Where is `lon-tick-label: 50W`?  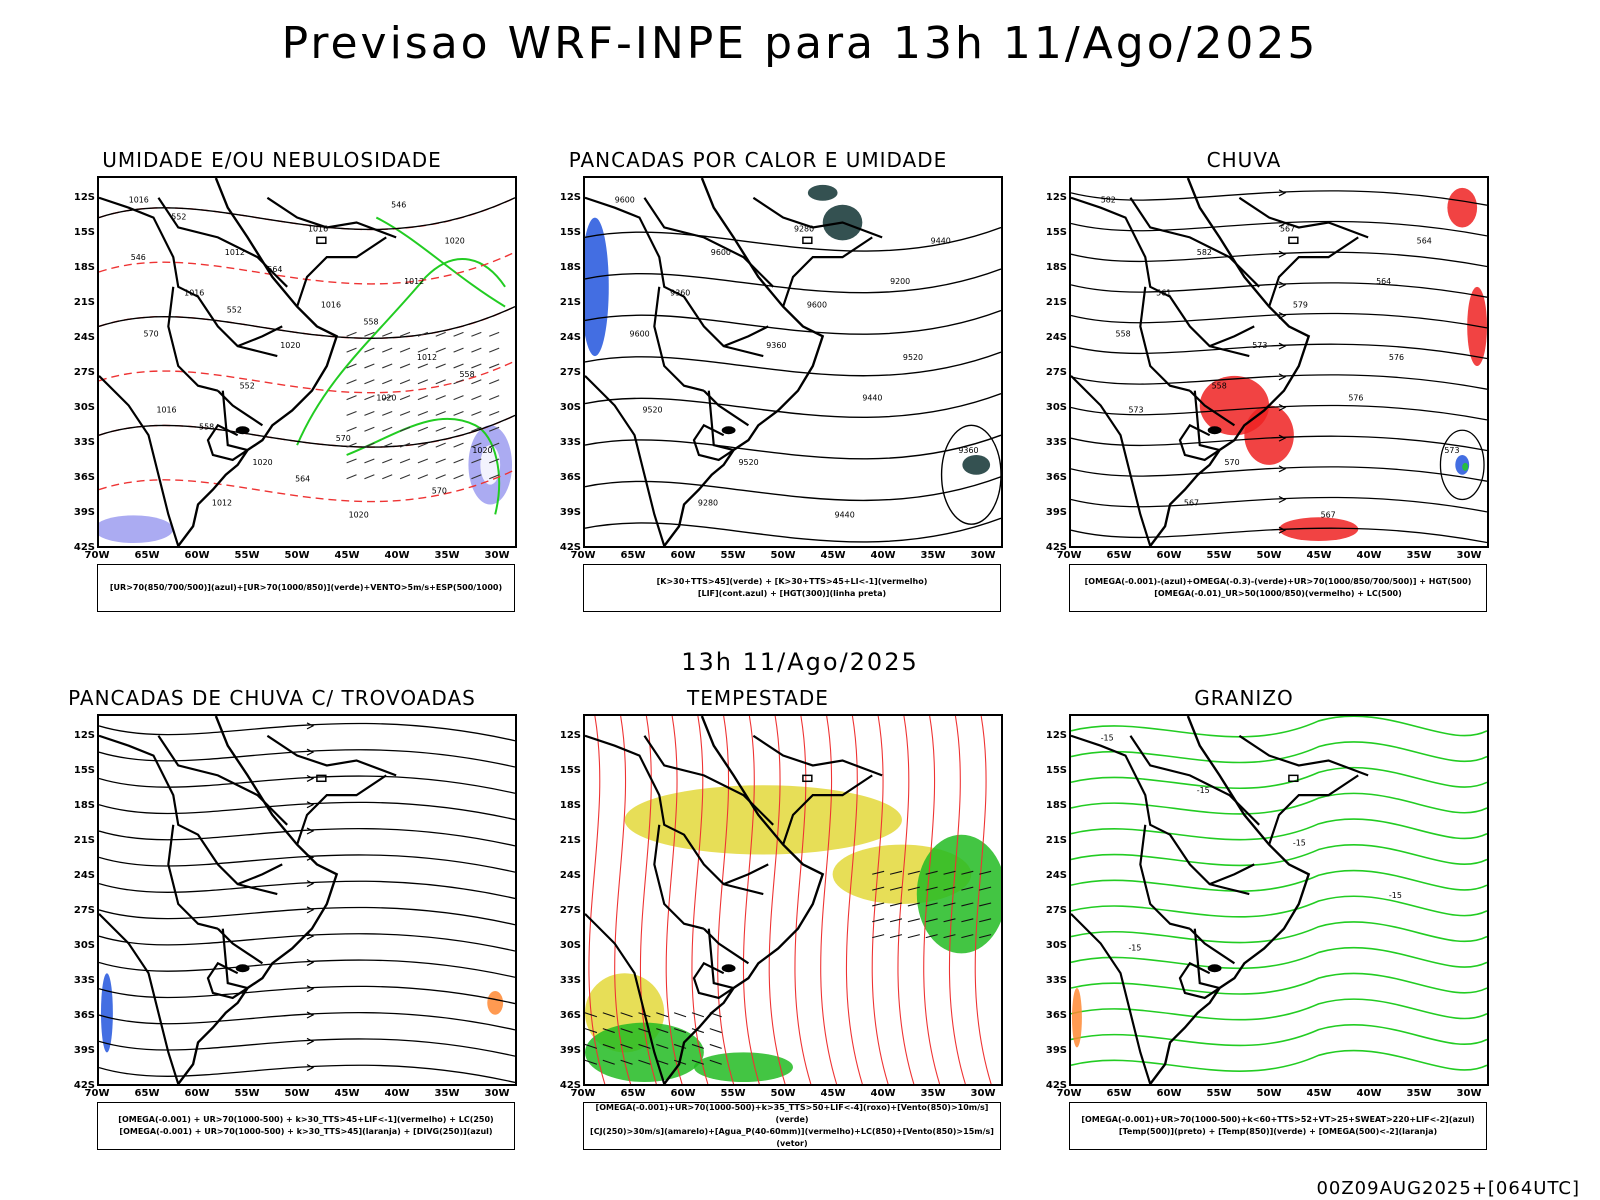
lon-tick-label: 50W is located at coordinates (783, 1093).